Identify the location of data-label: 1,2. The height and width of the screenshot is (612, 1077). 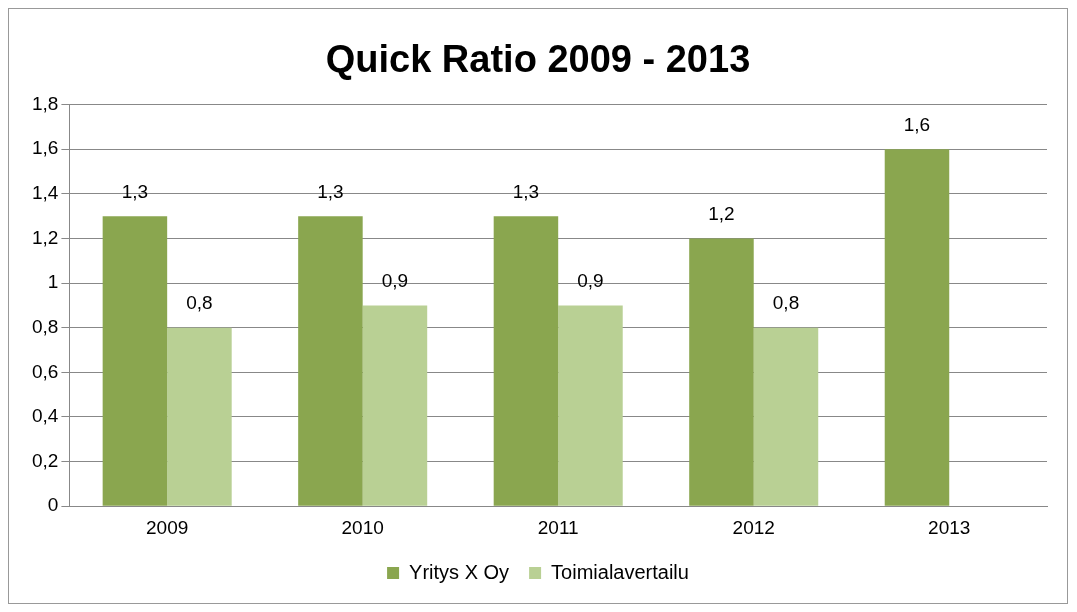
(721, 214).